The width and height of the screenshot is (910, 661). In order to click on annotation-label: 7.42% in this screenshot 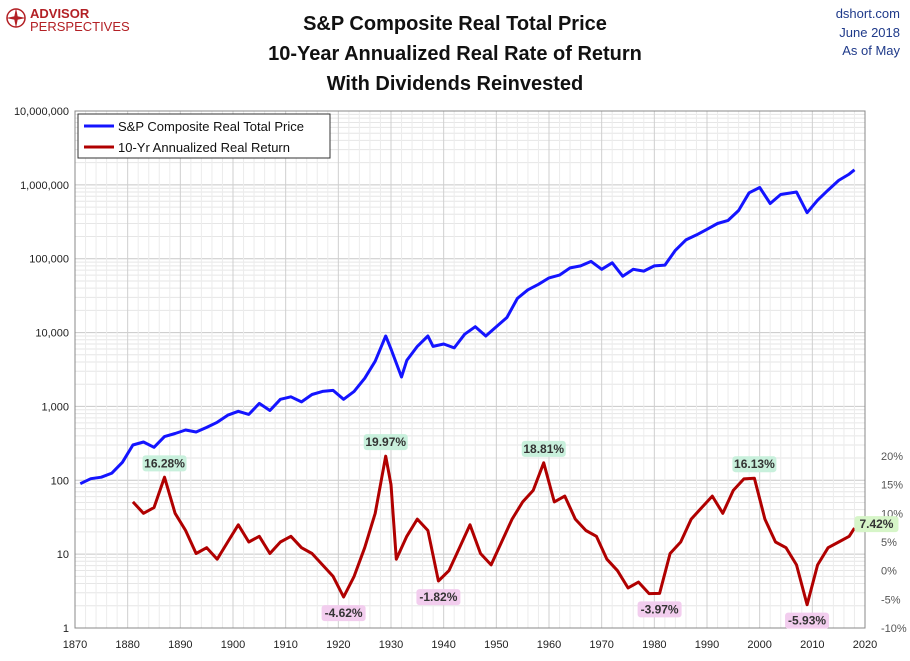, I will do `click(876, 524)`.